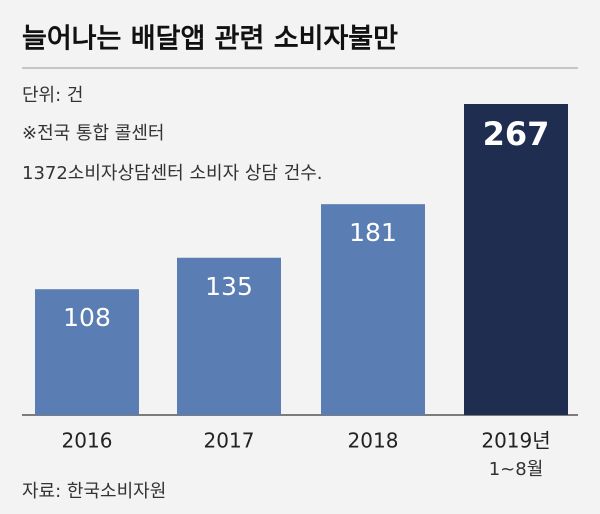 This screenshot has width=600, height=514. Describe the element at coordinates (210, 39) in the screenshot. I see `chart-title: 늘어나는 배달앱 관련 소비자불만` at that location.